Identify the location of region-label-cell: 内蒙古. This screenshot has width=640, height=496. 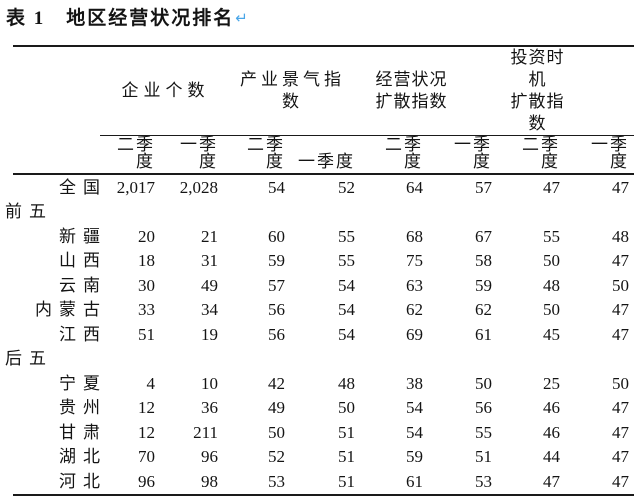
(56, 310).